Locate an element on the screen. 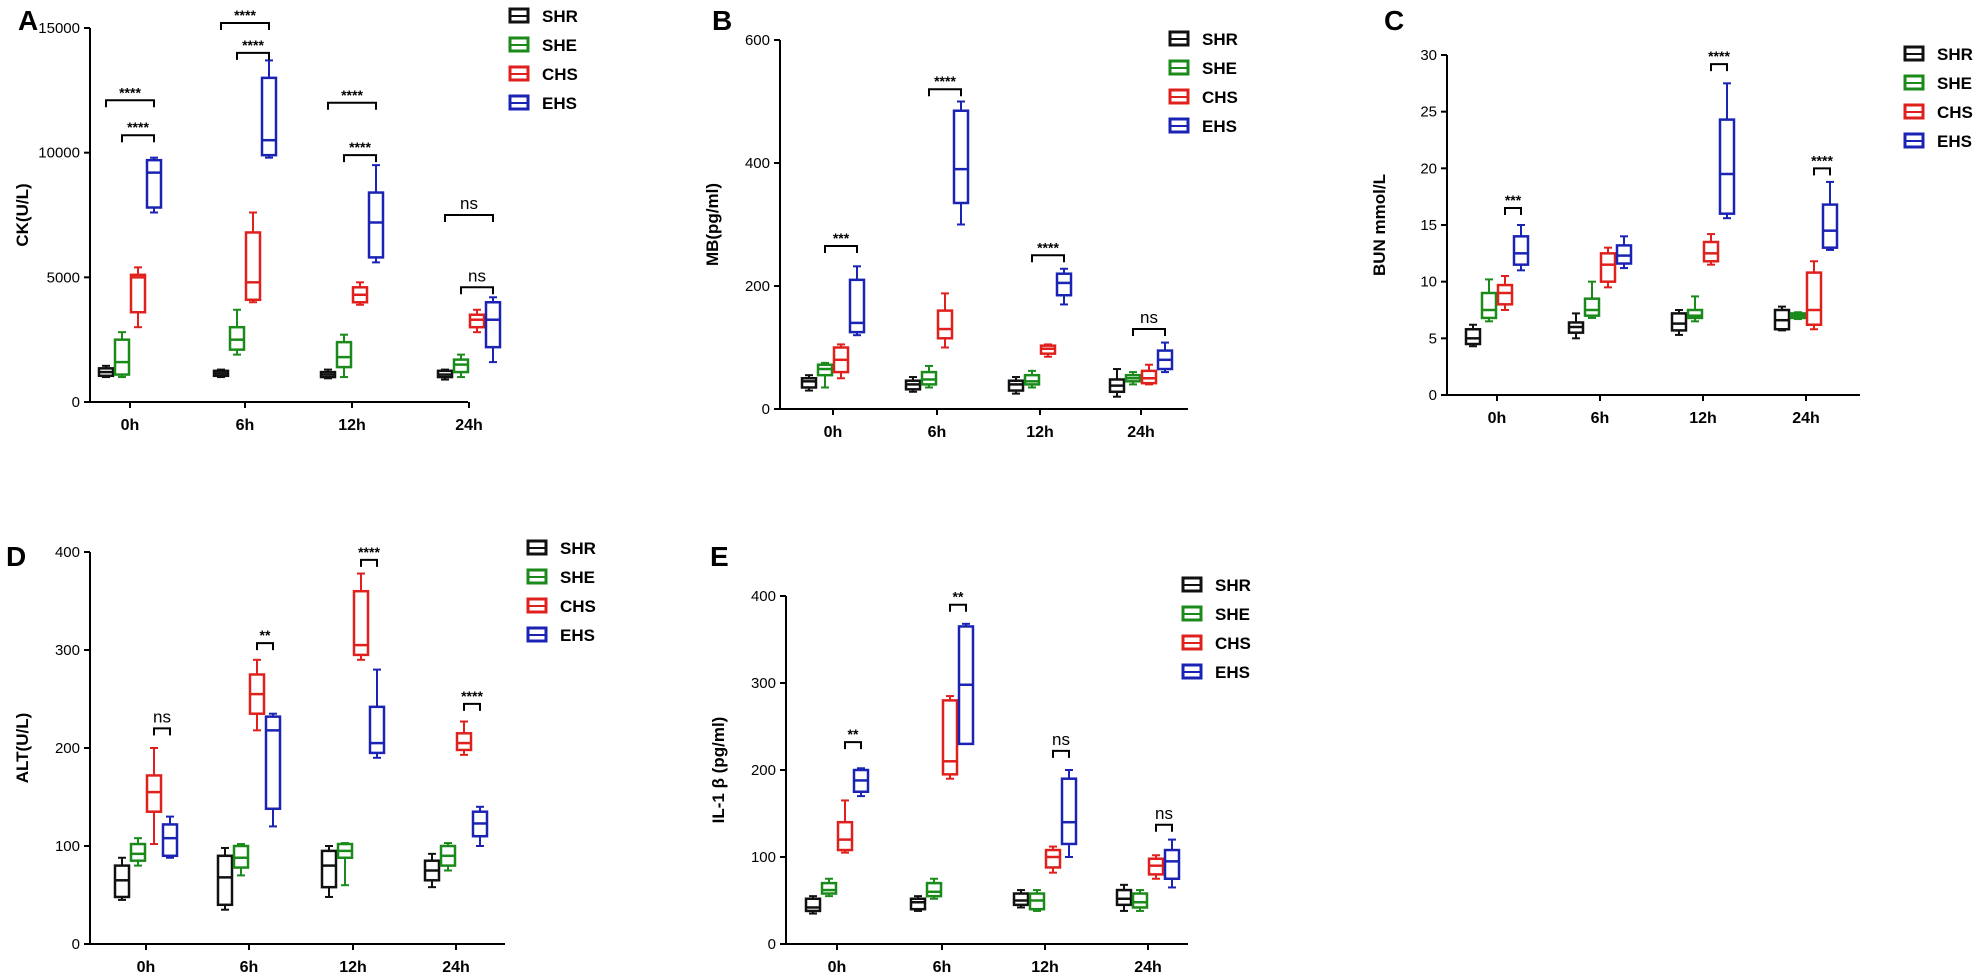 Image resolution: width=1974 pixels, height=976 pixels. y-tick-label: 100 is located at coordinates (67, 846).